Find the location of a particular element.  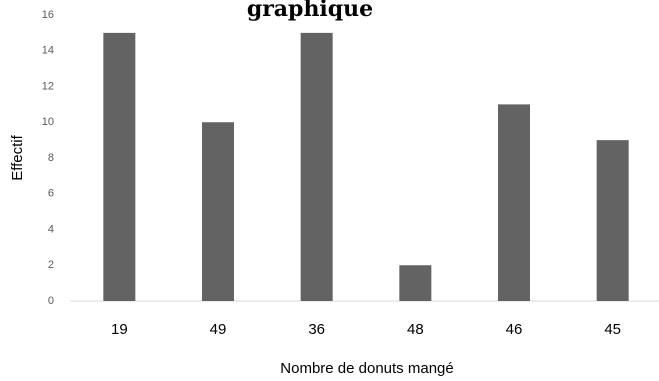

chart-title: graphique is located at coordinates (310, 11).